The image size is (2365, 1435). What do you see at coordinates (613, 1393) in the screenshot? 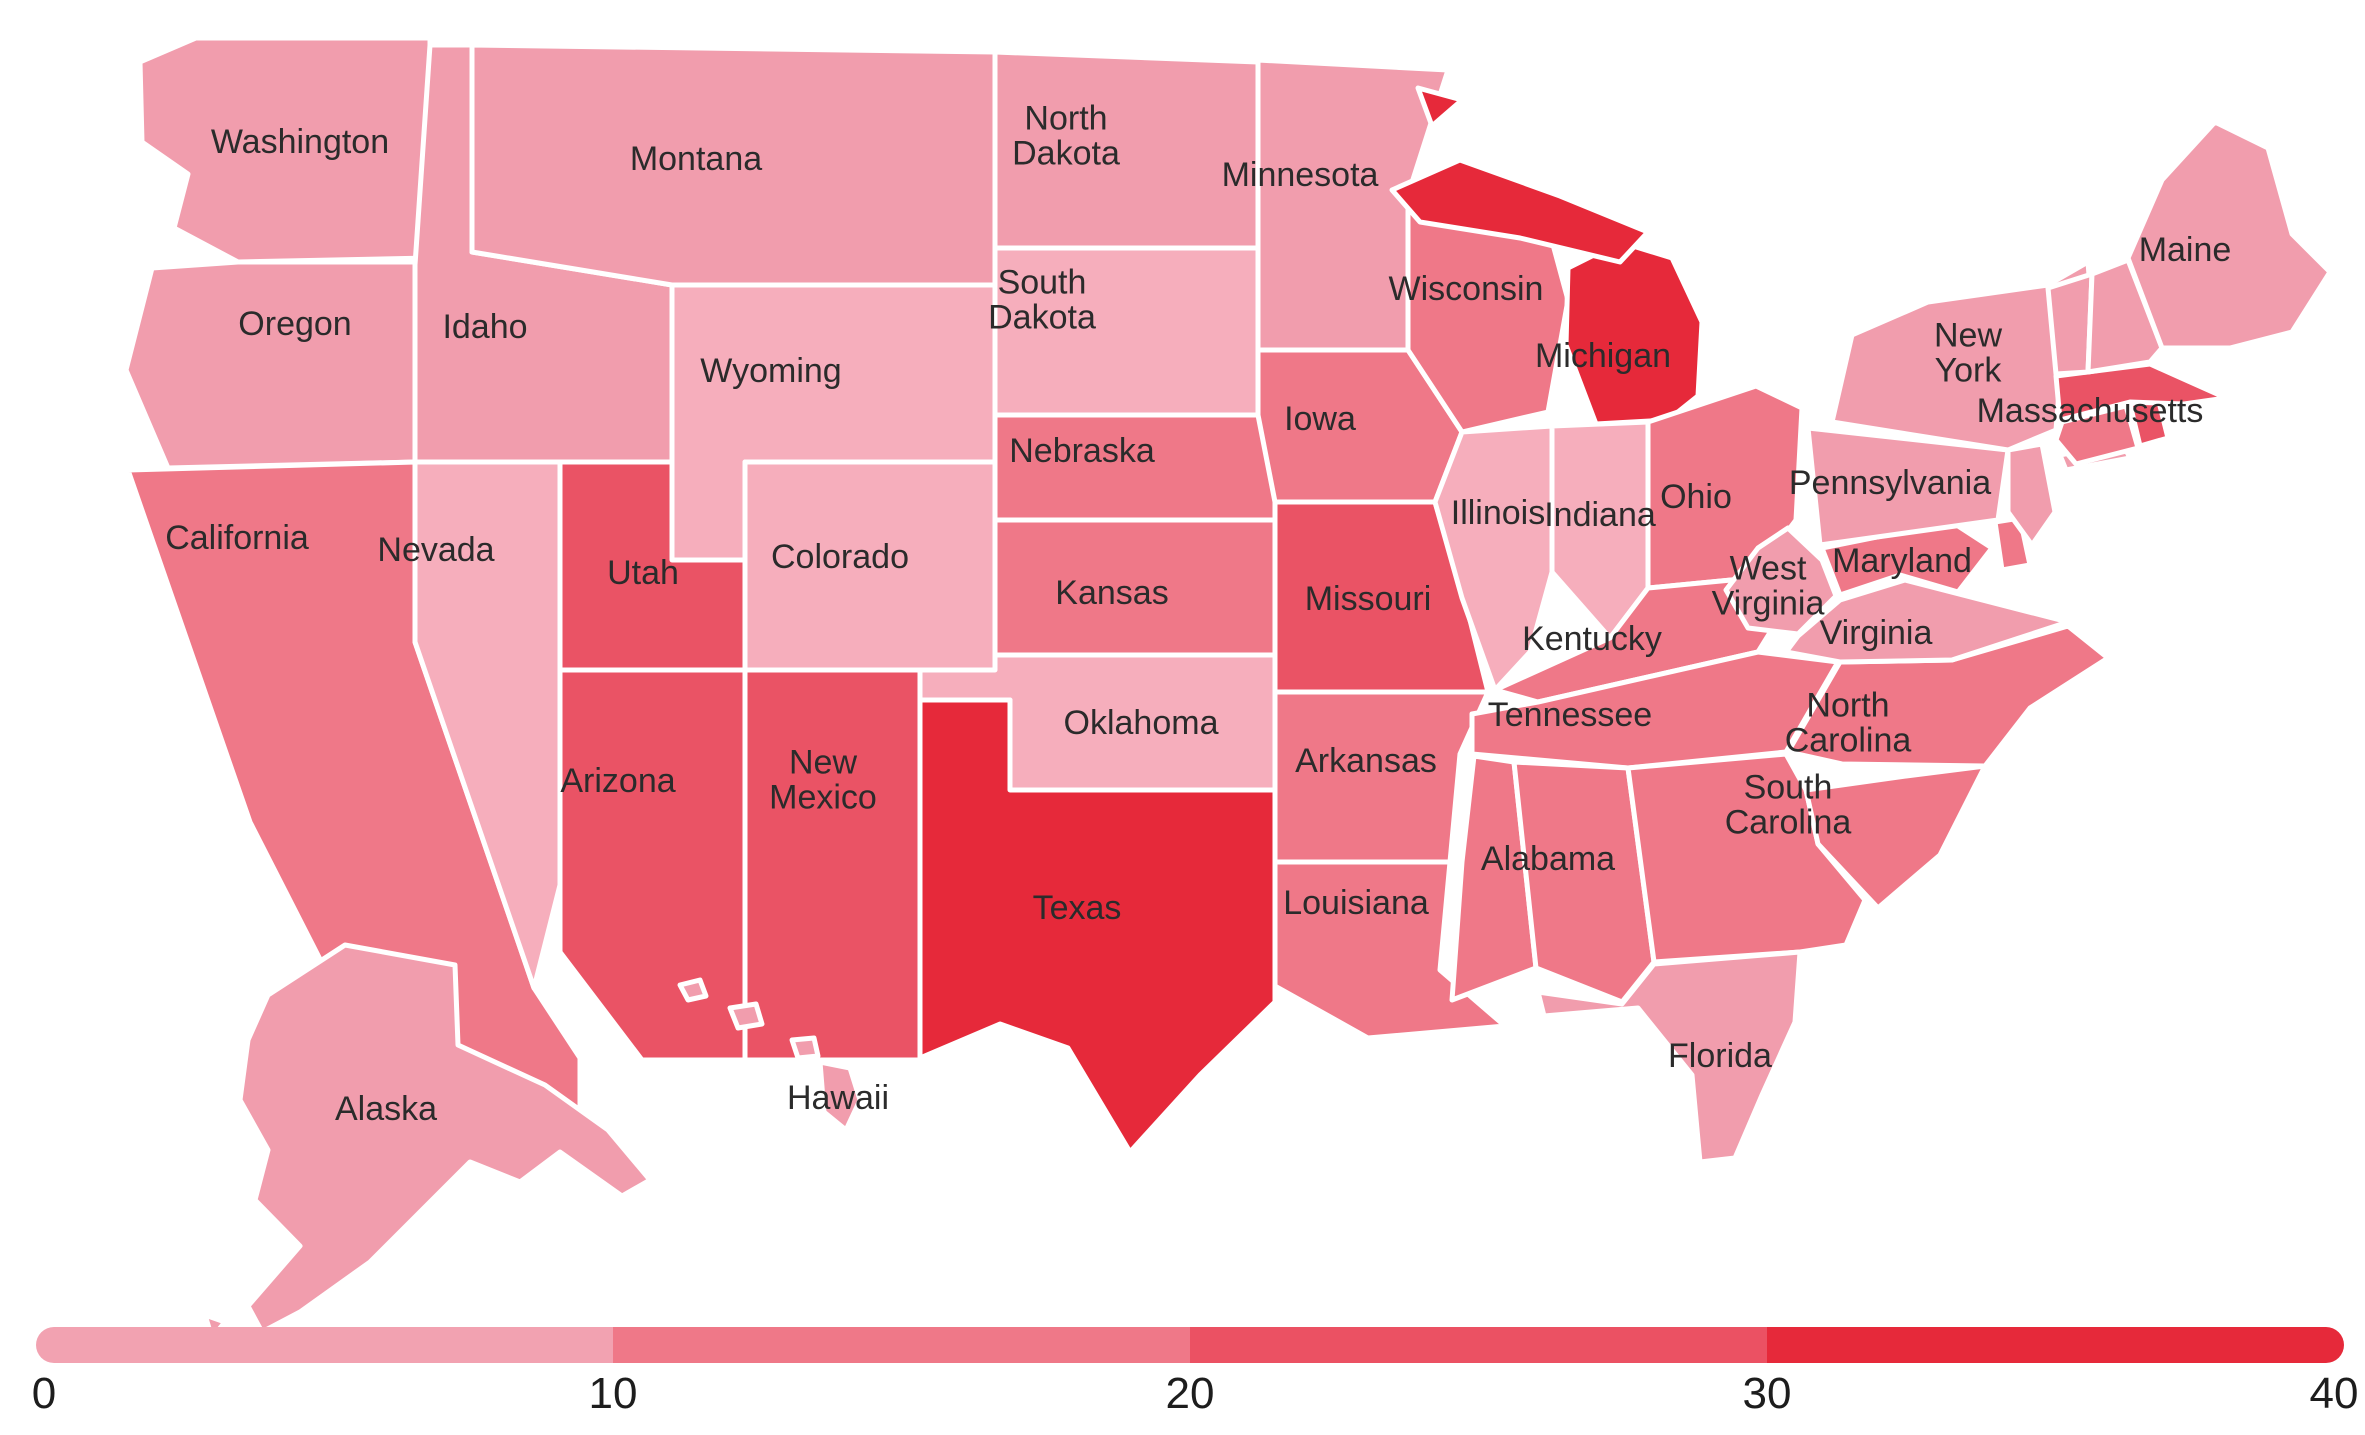
I see `legend-tick-10: 10` at bounding box center [613, 1393].